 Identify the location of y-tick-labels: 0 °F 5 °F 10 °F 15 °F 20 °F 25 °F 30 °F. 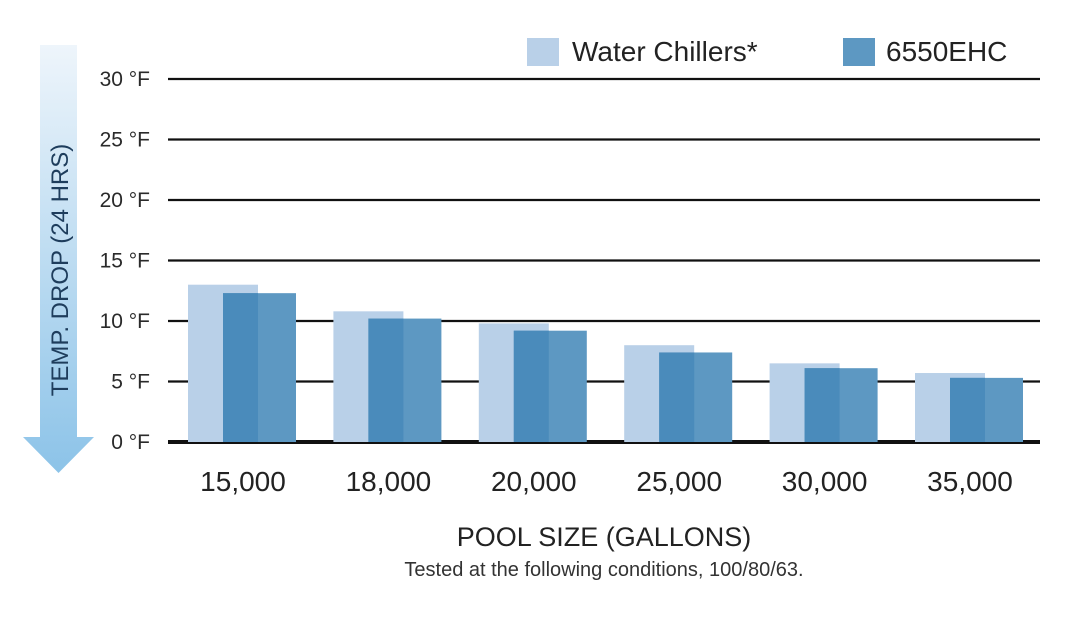
(125, 261).